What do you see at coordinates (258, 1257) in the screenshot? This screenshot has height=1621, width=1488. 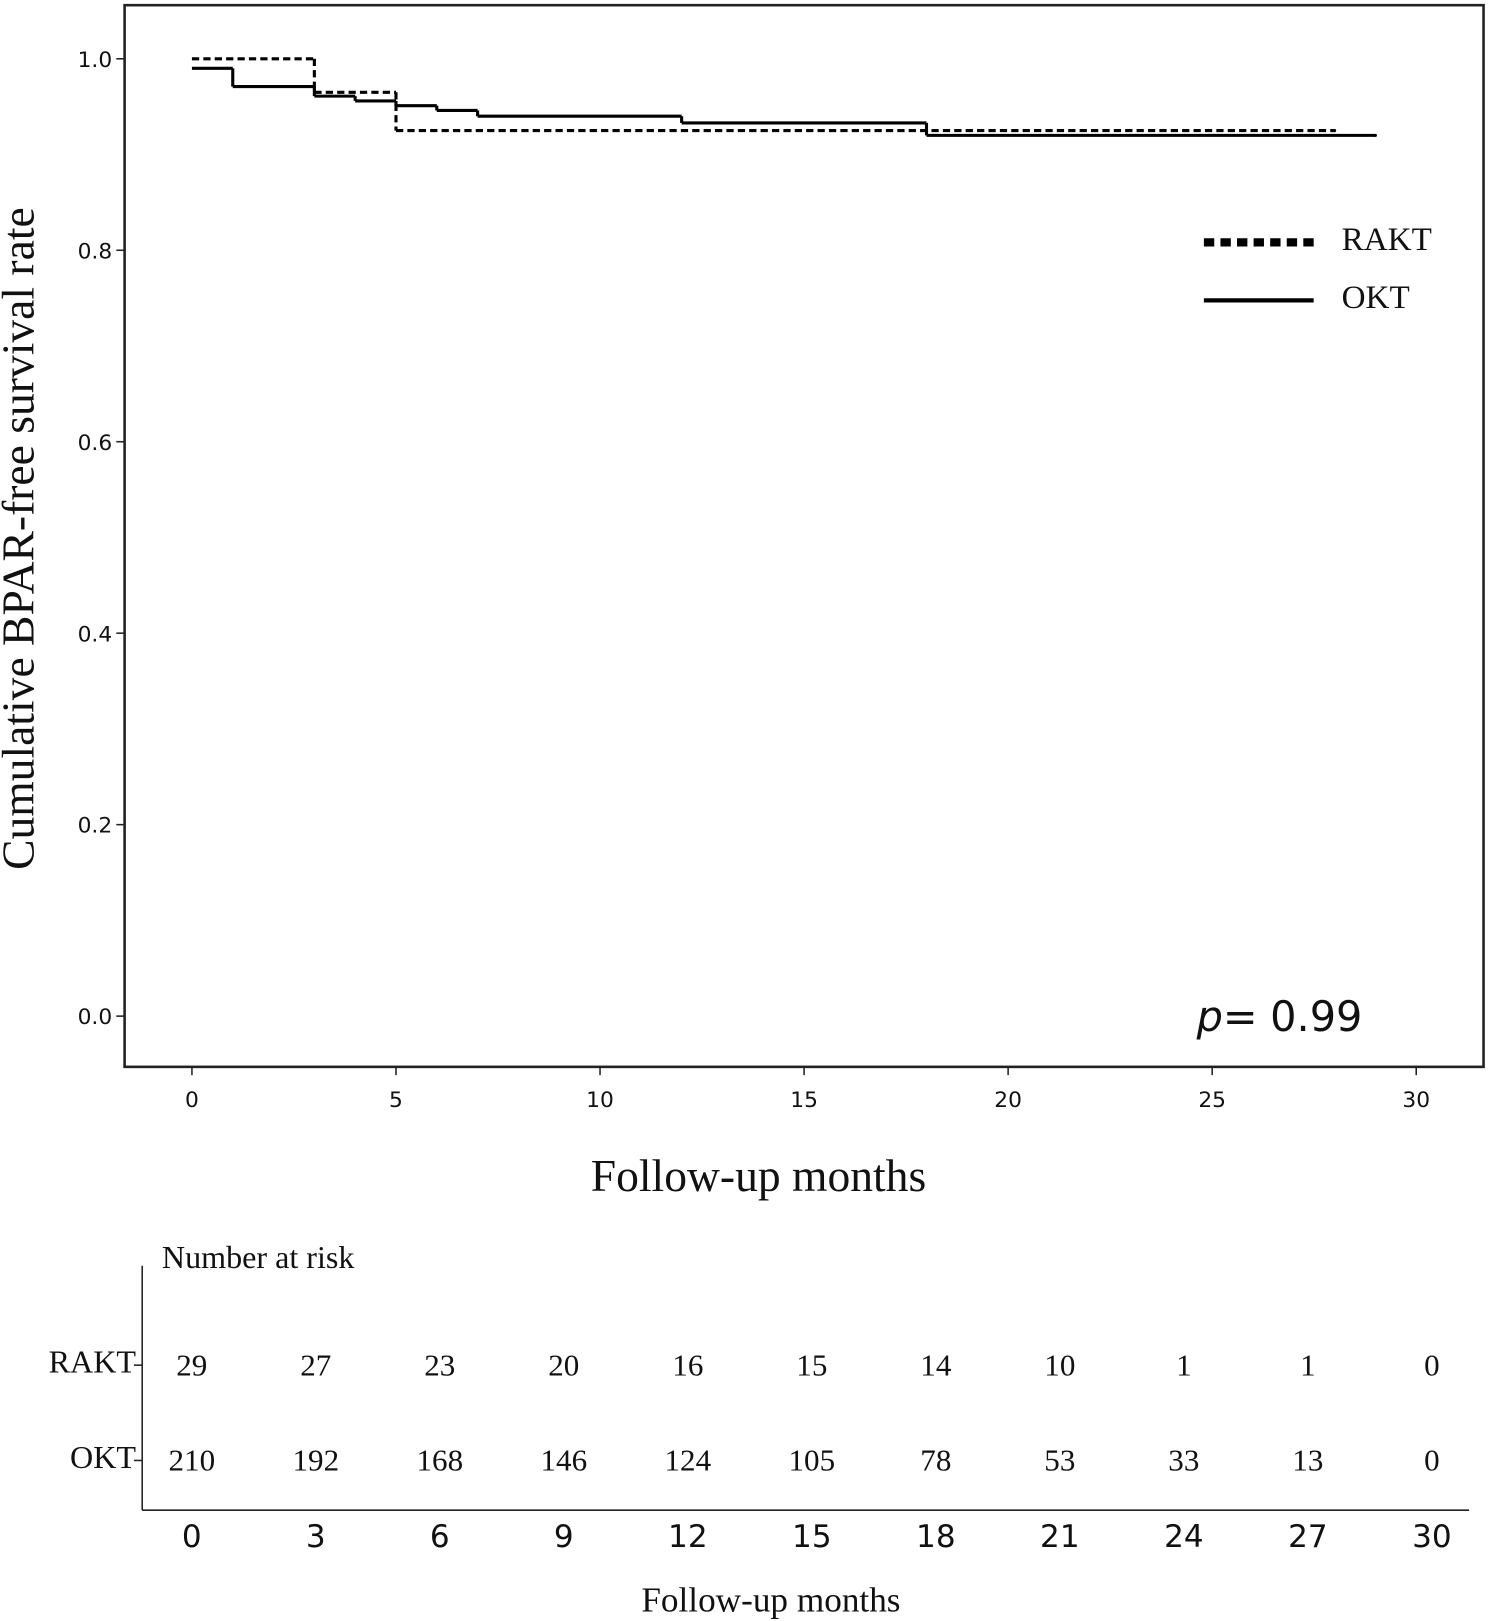 I see `risk-title: Number at risk` at bounding box center [258, 1257].